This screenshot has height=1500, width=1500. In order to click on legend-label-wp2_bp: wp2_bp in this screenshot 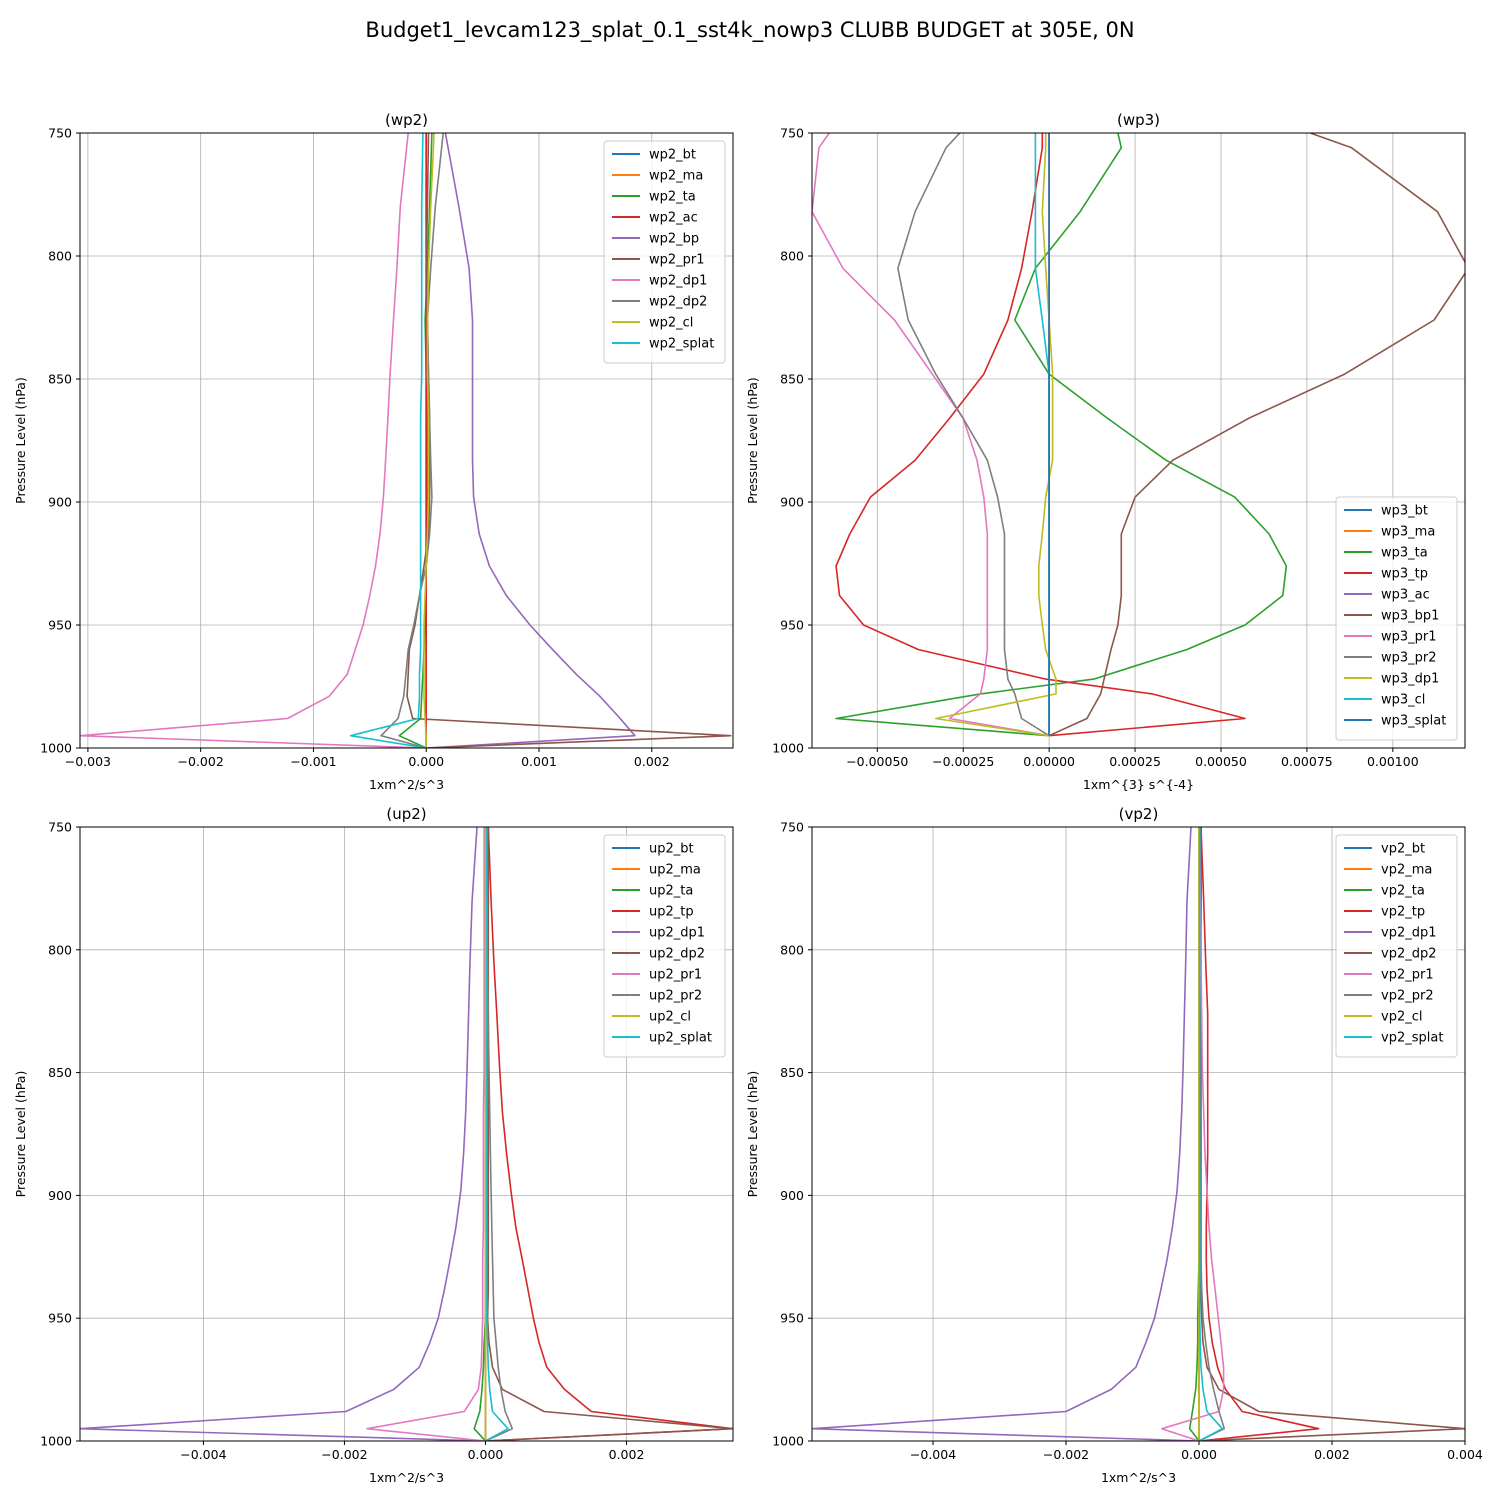, I will do `click(674, 239)`.